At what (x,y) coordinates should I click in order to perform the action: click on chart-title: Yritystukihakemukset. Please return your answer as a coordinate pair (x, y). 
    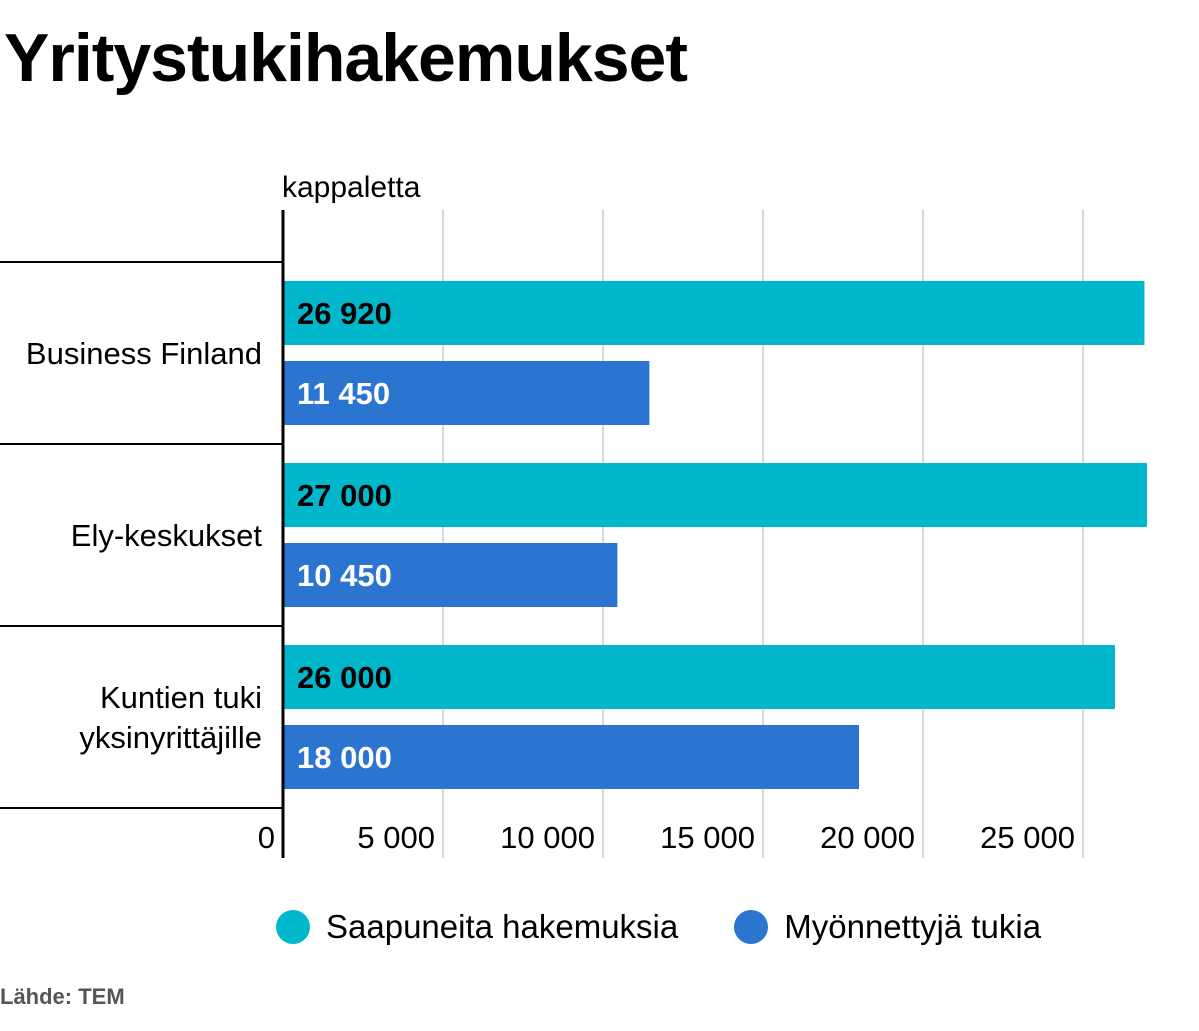
    Looking at the image, I should click on (346, 58).